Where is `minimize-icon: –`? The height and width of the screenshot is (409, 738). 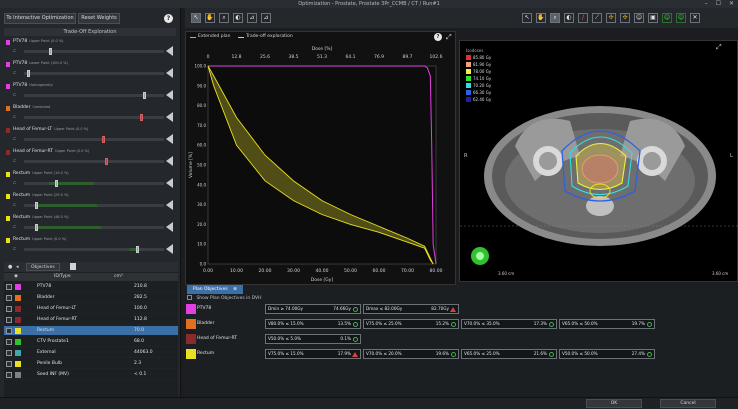
minimize-icon: – is located at coordinates (706, 3).